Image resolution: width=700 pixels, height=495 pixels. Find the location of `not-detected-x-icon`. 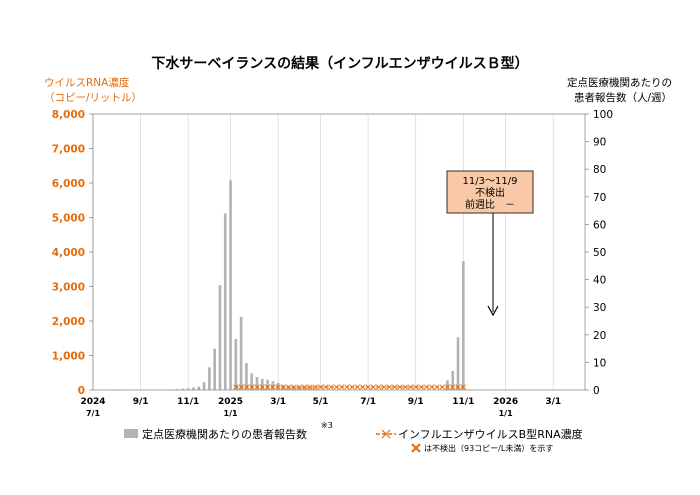

not-detected-x-icon is located at coordinates (416, 448).